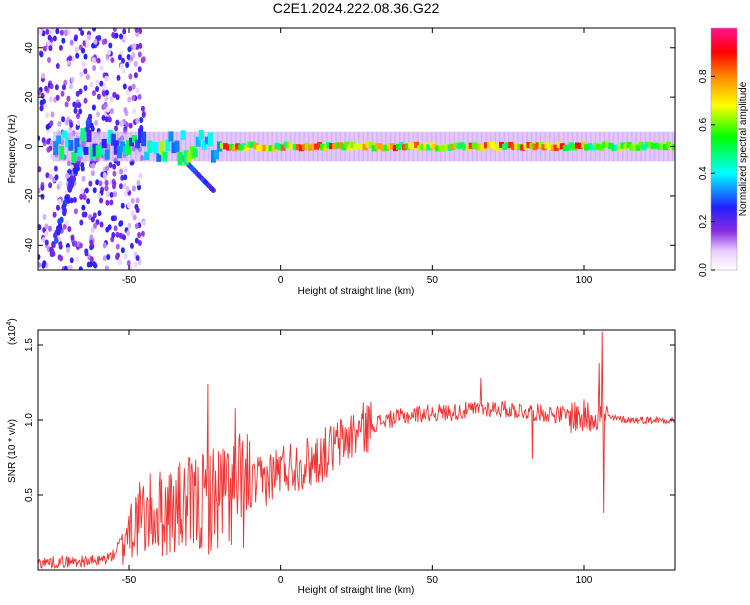 This screenshot has width=750, height=605. I want to click on colorbar-tick-label: 0.0, so click(703, 270).